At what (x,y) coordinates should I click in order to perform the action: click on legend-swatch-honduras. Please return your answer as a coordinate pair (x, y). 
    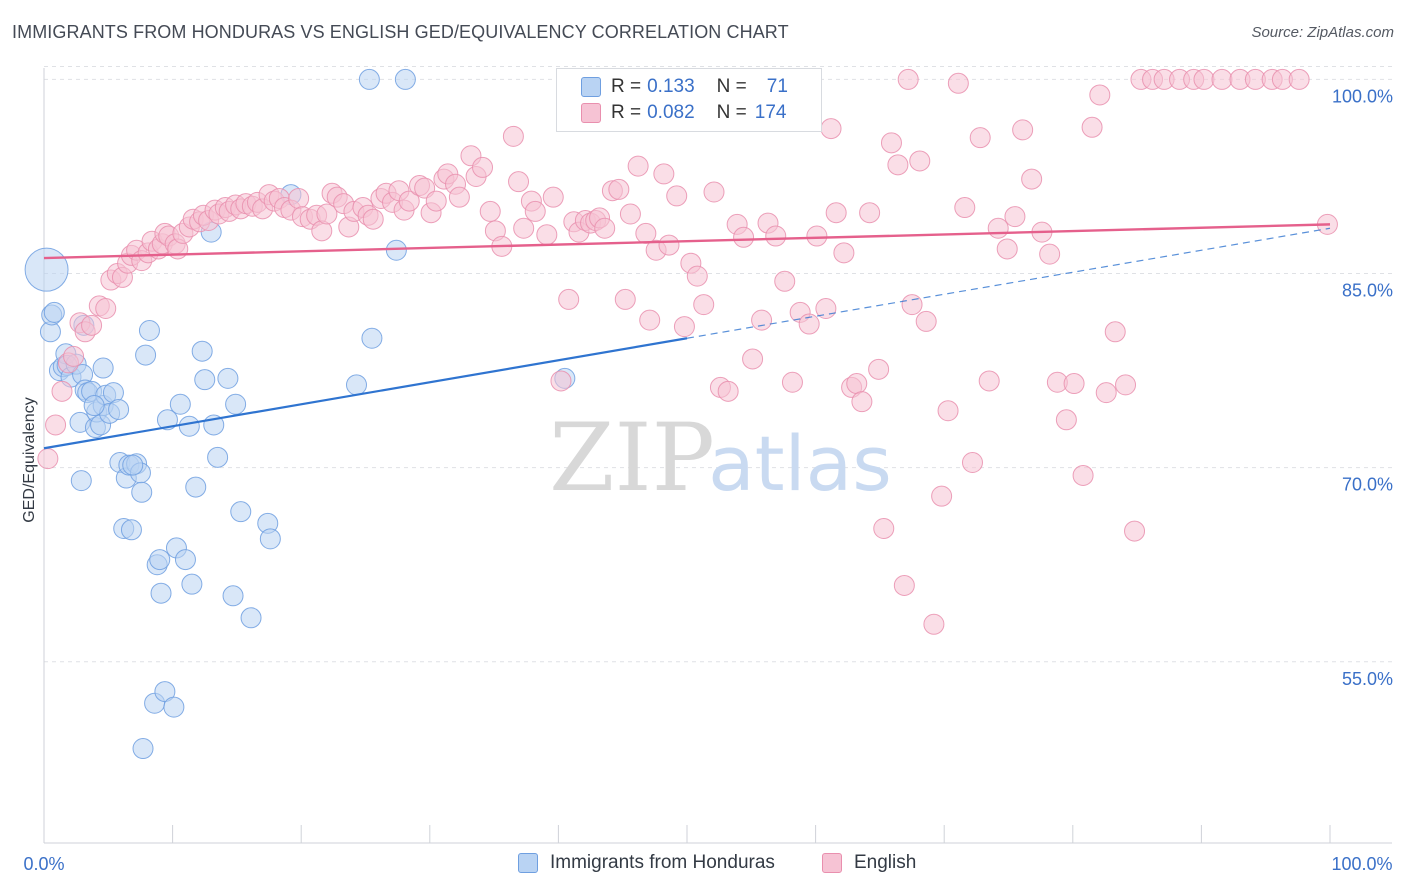
    Looking at the image, I should click on (528, 863).